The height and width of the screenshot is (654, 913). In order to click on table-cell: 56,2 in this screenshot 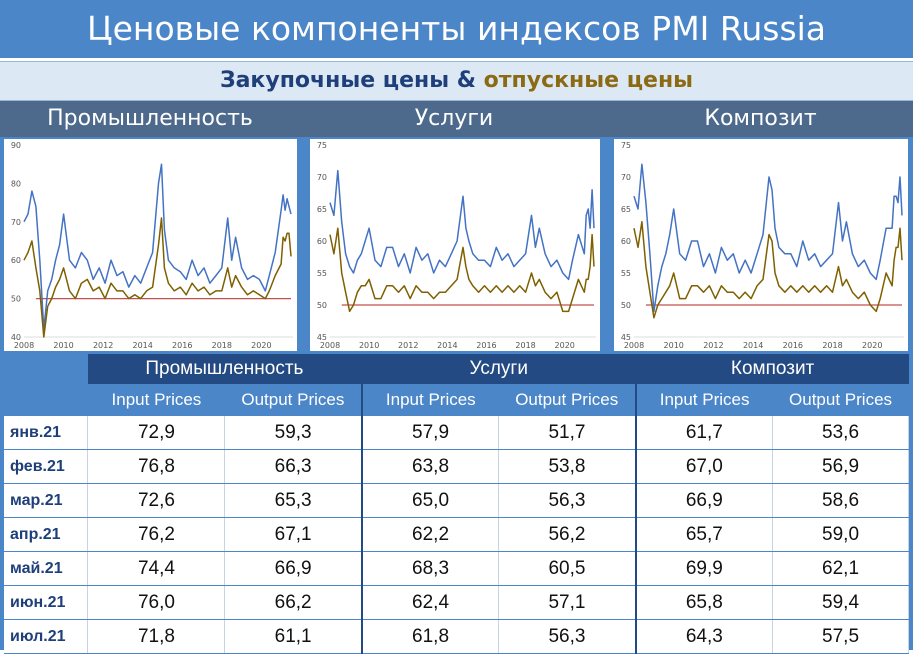, I will do `click(567, 534)`.